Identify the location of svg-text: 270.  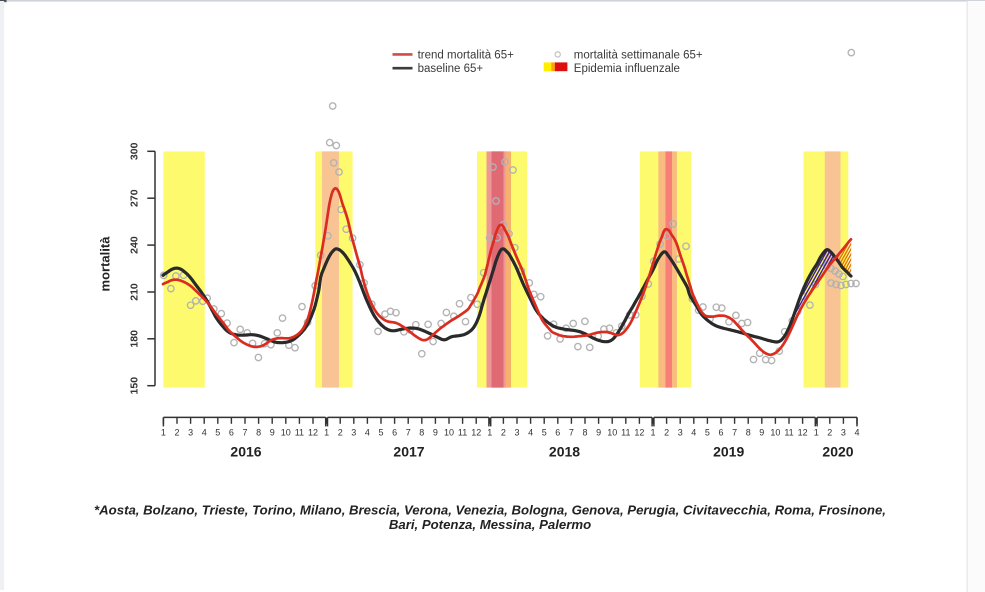
(135, 198).